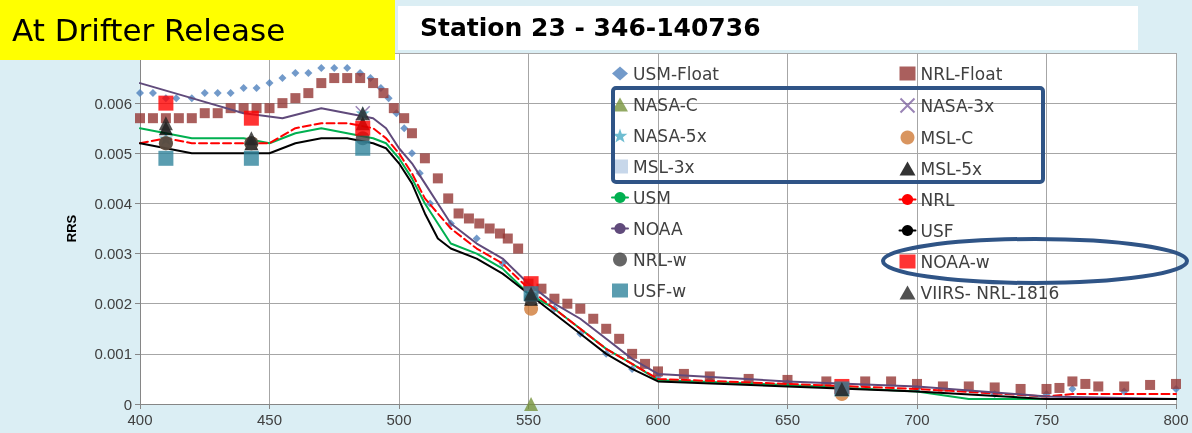 The height and width of the screenshot is (433, 1192). What do you see at coordinates (1046, 419) in the screenshot?
I see `x-tick-label: 750` at bounding box center [1046, 419].